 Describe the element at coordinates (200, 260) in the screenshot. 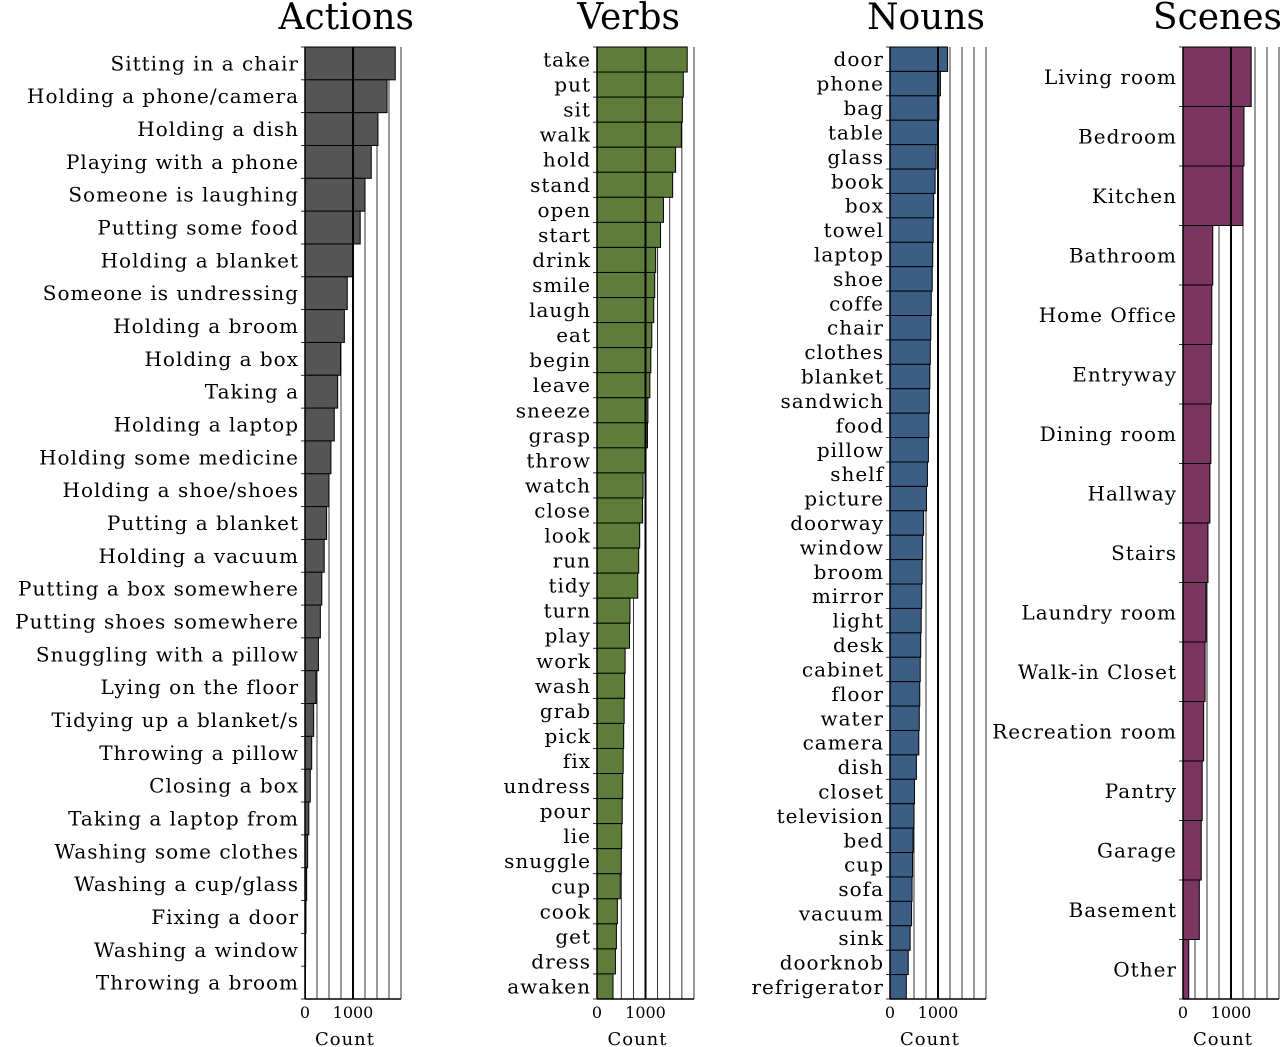

I see `category-label: Holding a blanket` at that location.